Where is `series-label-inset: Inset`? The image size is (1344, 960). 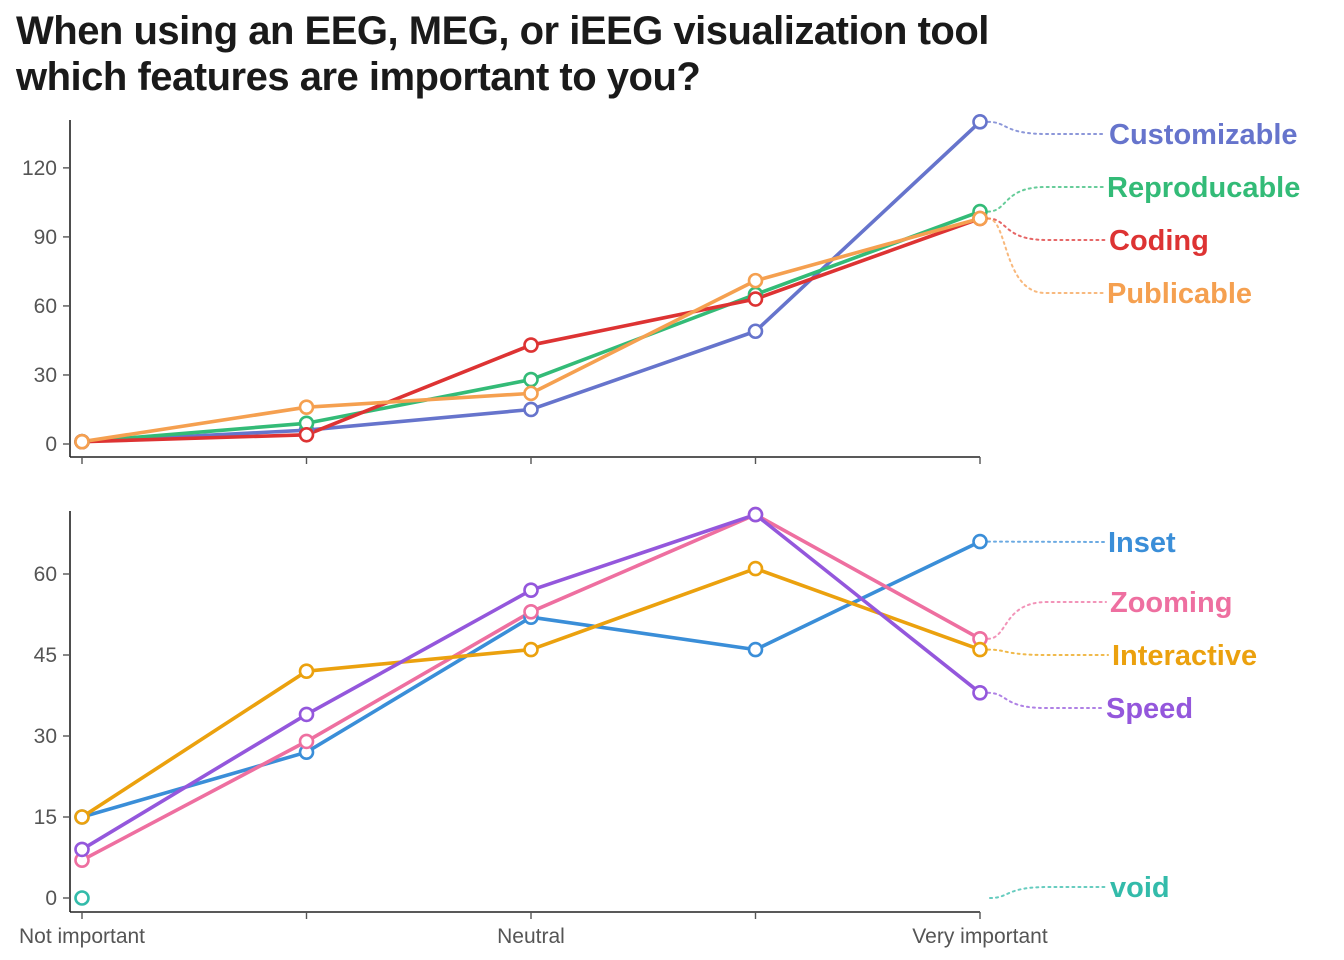
series-label-inset: Inset is located at coordinates (1142, 543).